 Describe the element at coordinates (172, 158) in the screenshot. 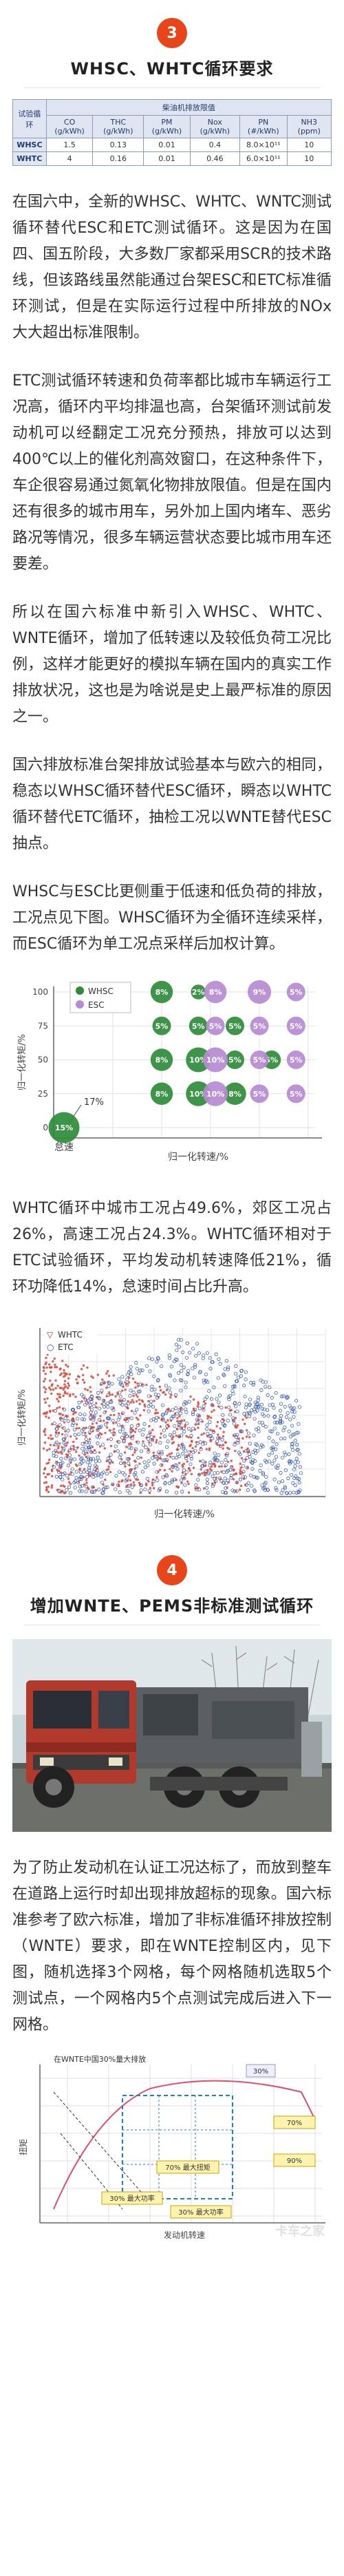

I see `table-row: WHTC 4 0.16 0.01 0.46 6.0×10¹¹ 10` at that location.